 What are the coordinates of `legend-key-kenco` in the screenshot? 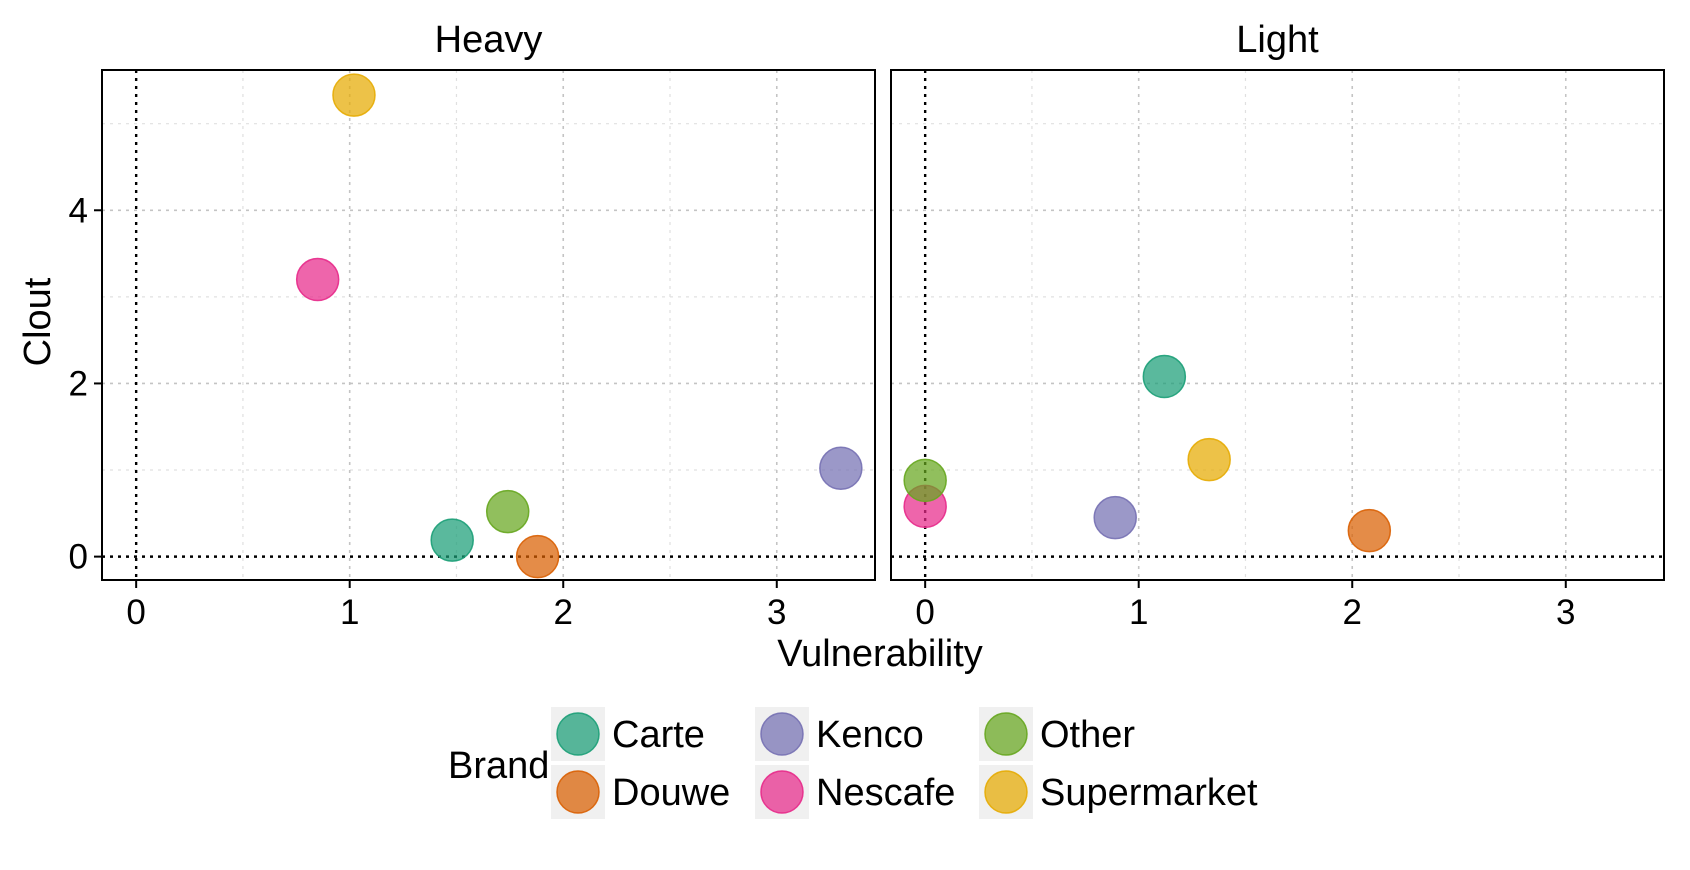 It's located at (782, 734).